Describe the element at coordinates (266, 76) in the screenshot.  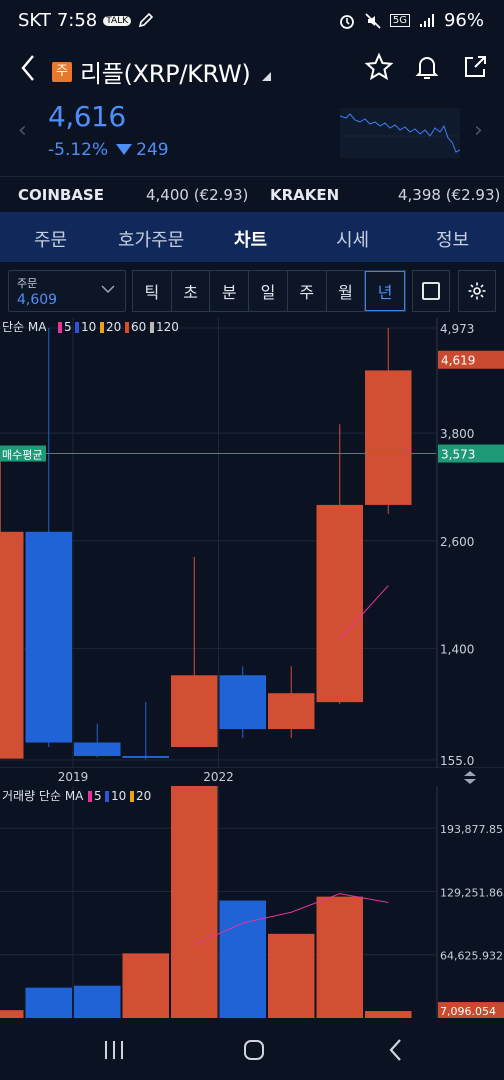
I see `title-dropdown-caret` at that location.